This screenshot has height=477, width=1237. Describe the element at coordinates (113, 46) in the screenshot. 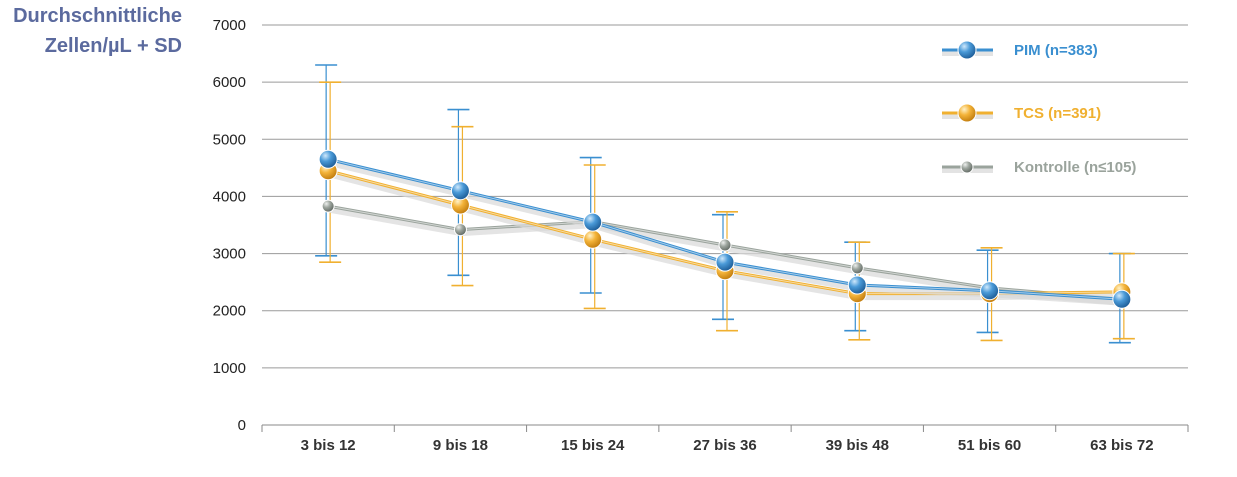

I see `y-axis-title-line-2: Zellen/µL + SD` at that location.